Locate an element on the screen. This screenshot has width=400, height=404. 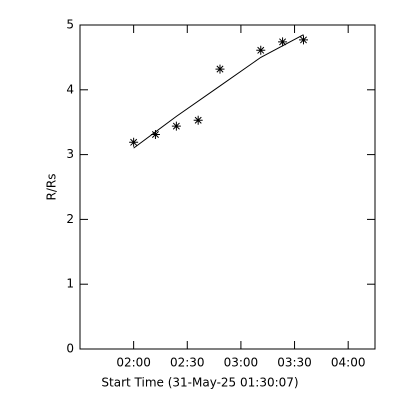
y-tick-label: 4 is located at coordinates (70, 89).